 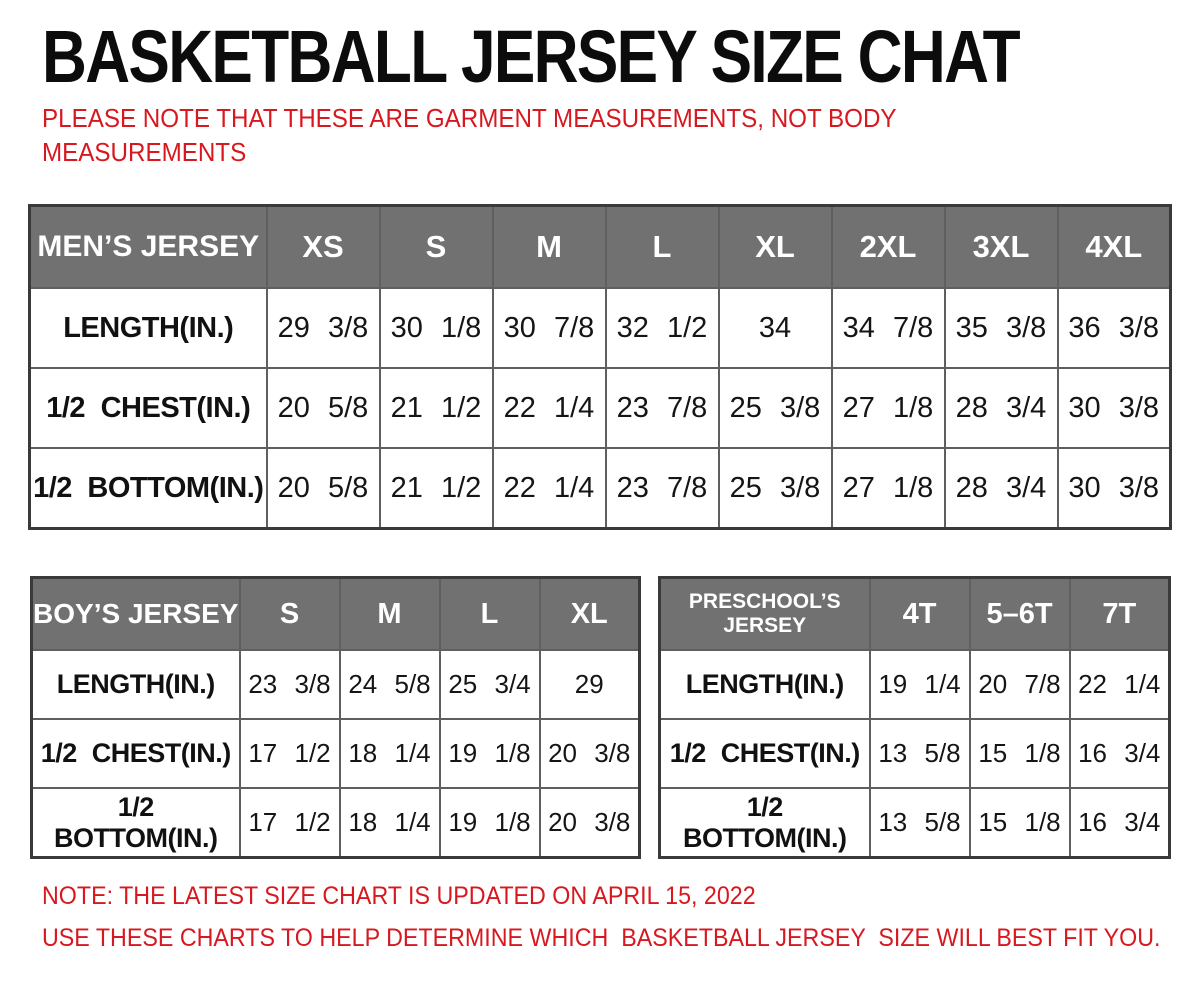 I want to click on mens-size-header: S, so click(x=436, y=246).